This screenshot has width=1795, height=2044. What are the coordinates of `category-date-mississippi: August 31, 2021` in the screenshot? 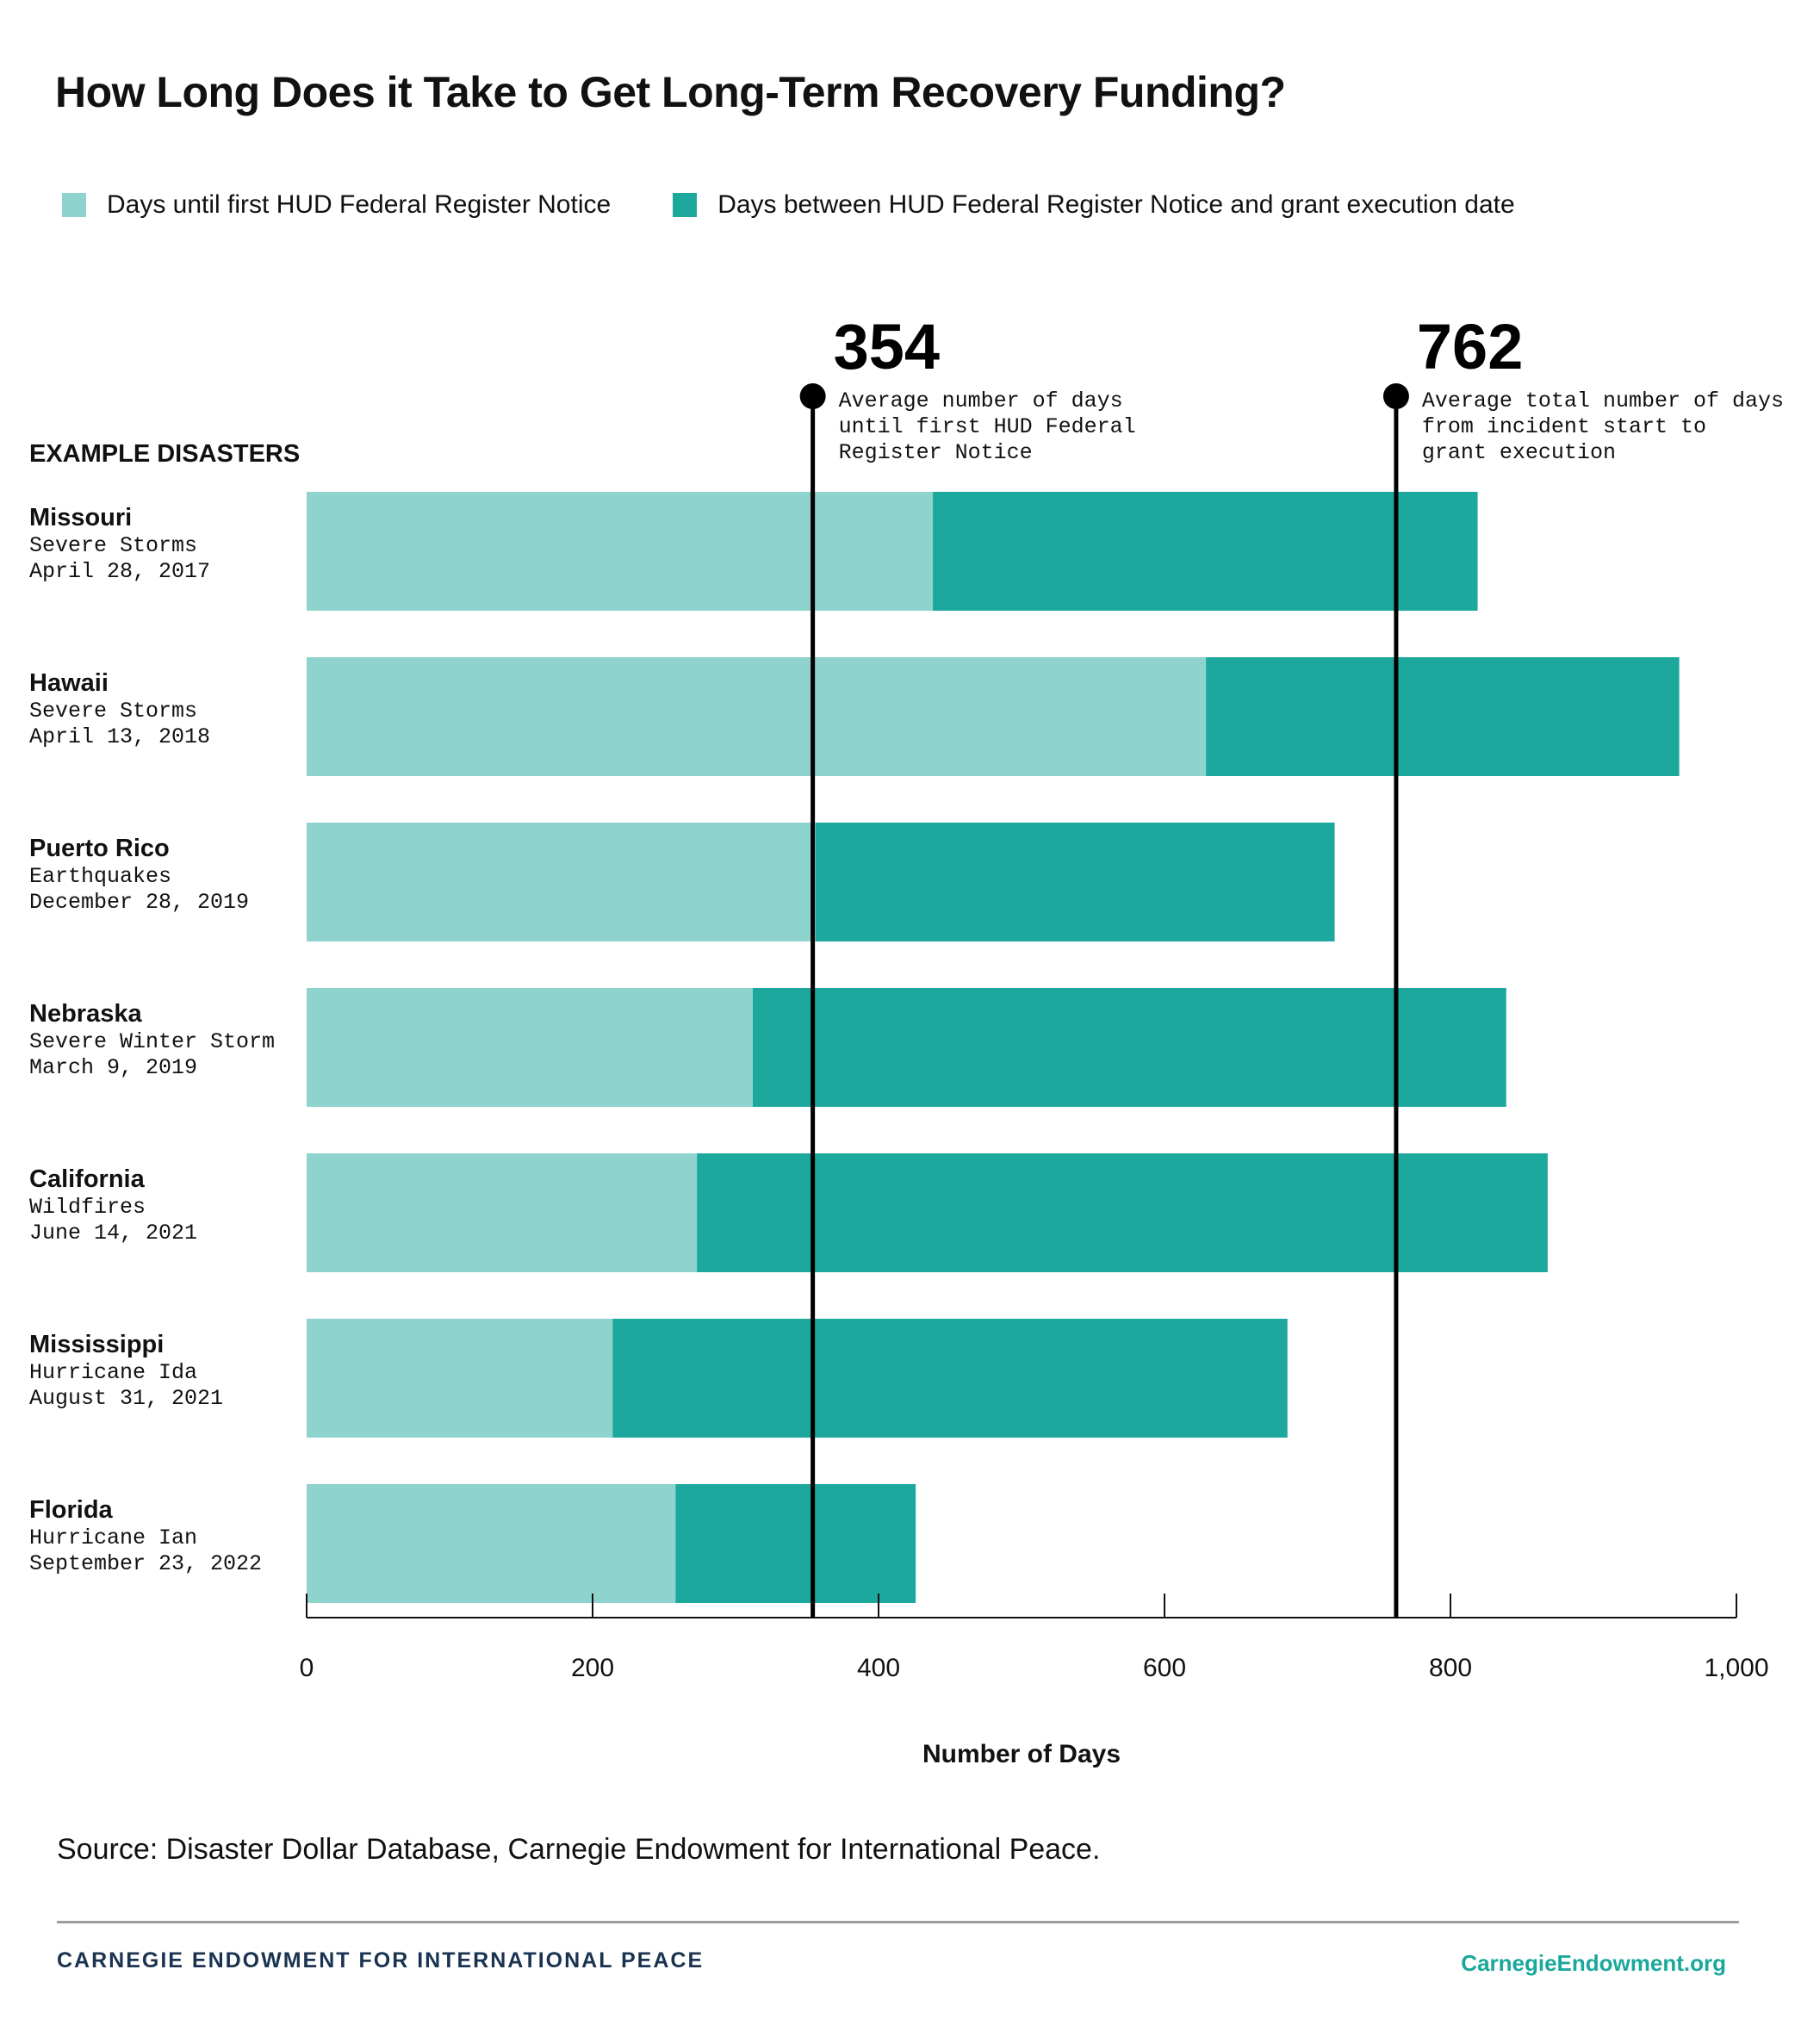 It's located at (126, 1399).